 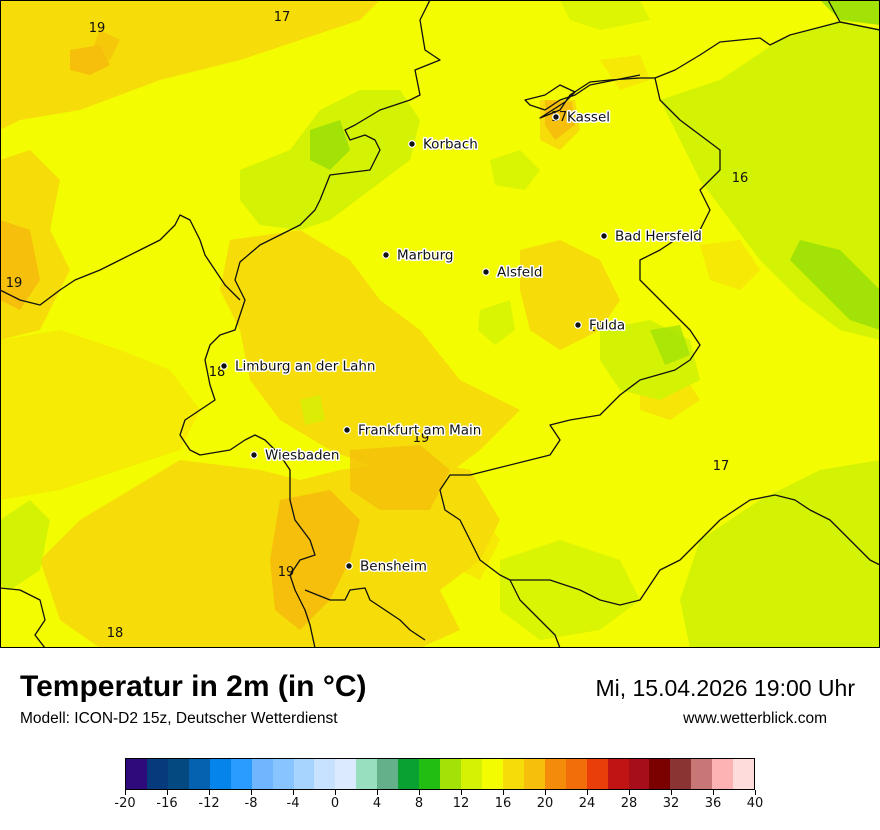 I want to click on city-label: Bad Hersfeld, so click(x=658, y=237).